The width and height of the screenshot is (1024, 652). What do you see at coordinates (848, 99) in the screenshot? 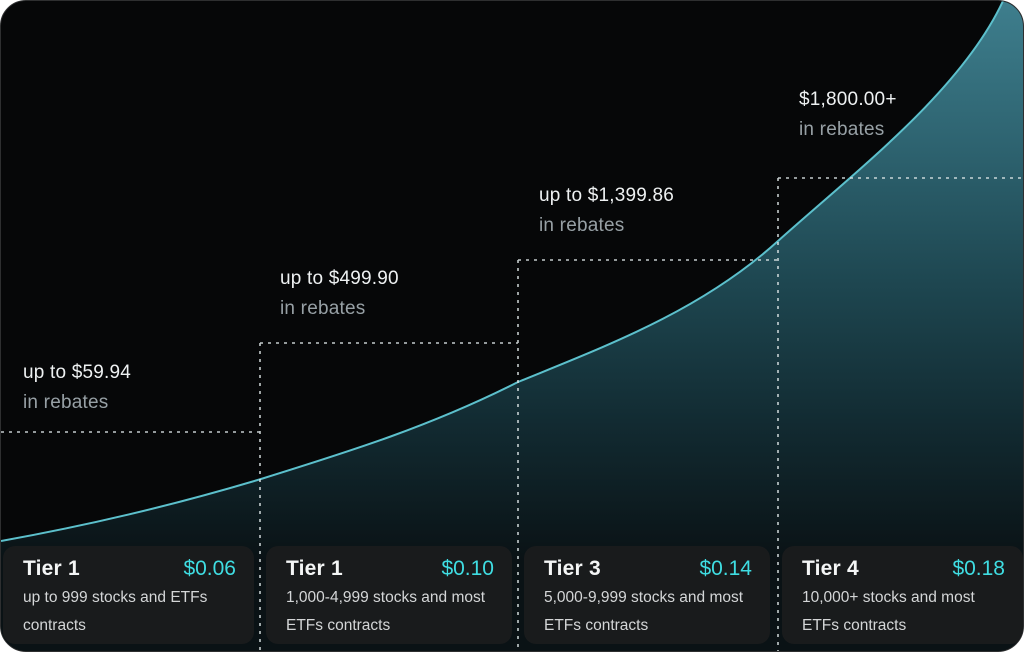
I see `tier4-rebate-amount: $1,800.00+` at bounding box center [848, 99].